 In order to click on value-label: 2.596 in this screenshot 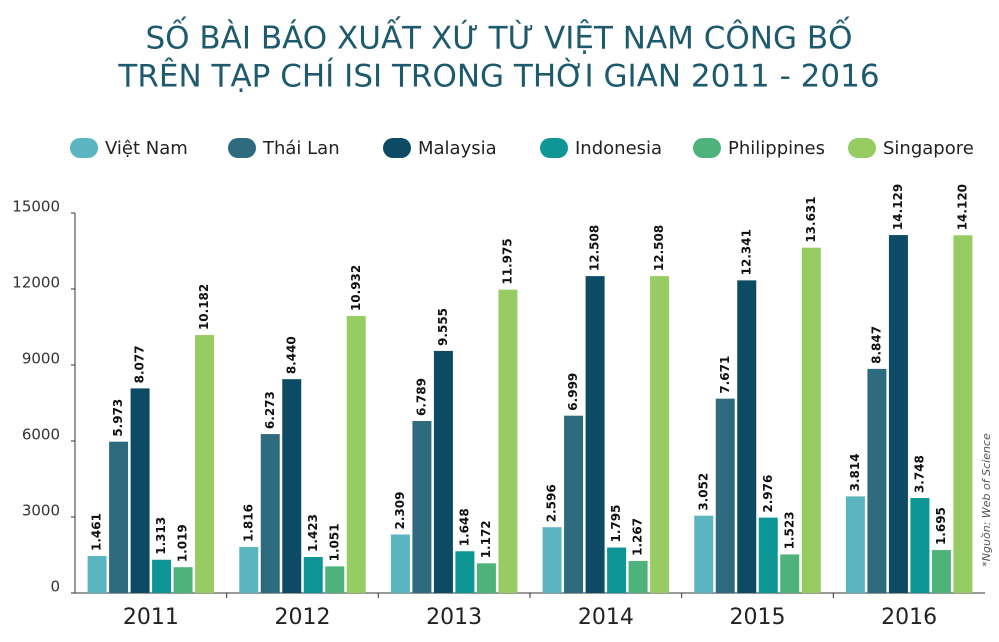, I will do `click(552, 503)`.